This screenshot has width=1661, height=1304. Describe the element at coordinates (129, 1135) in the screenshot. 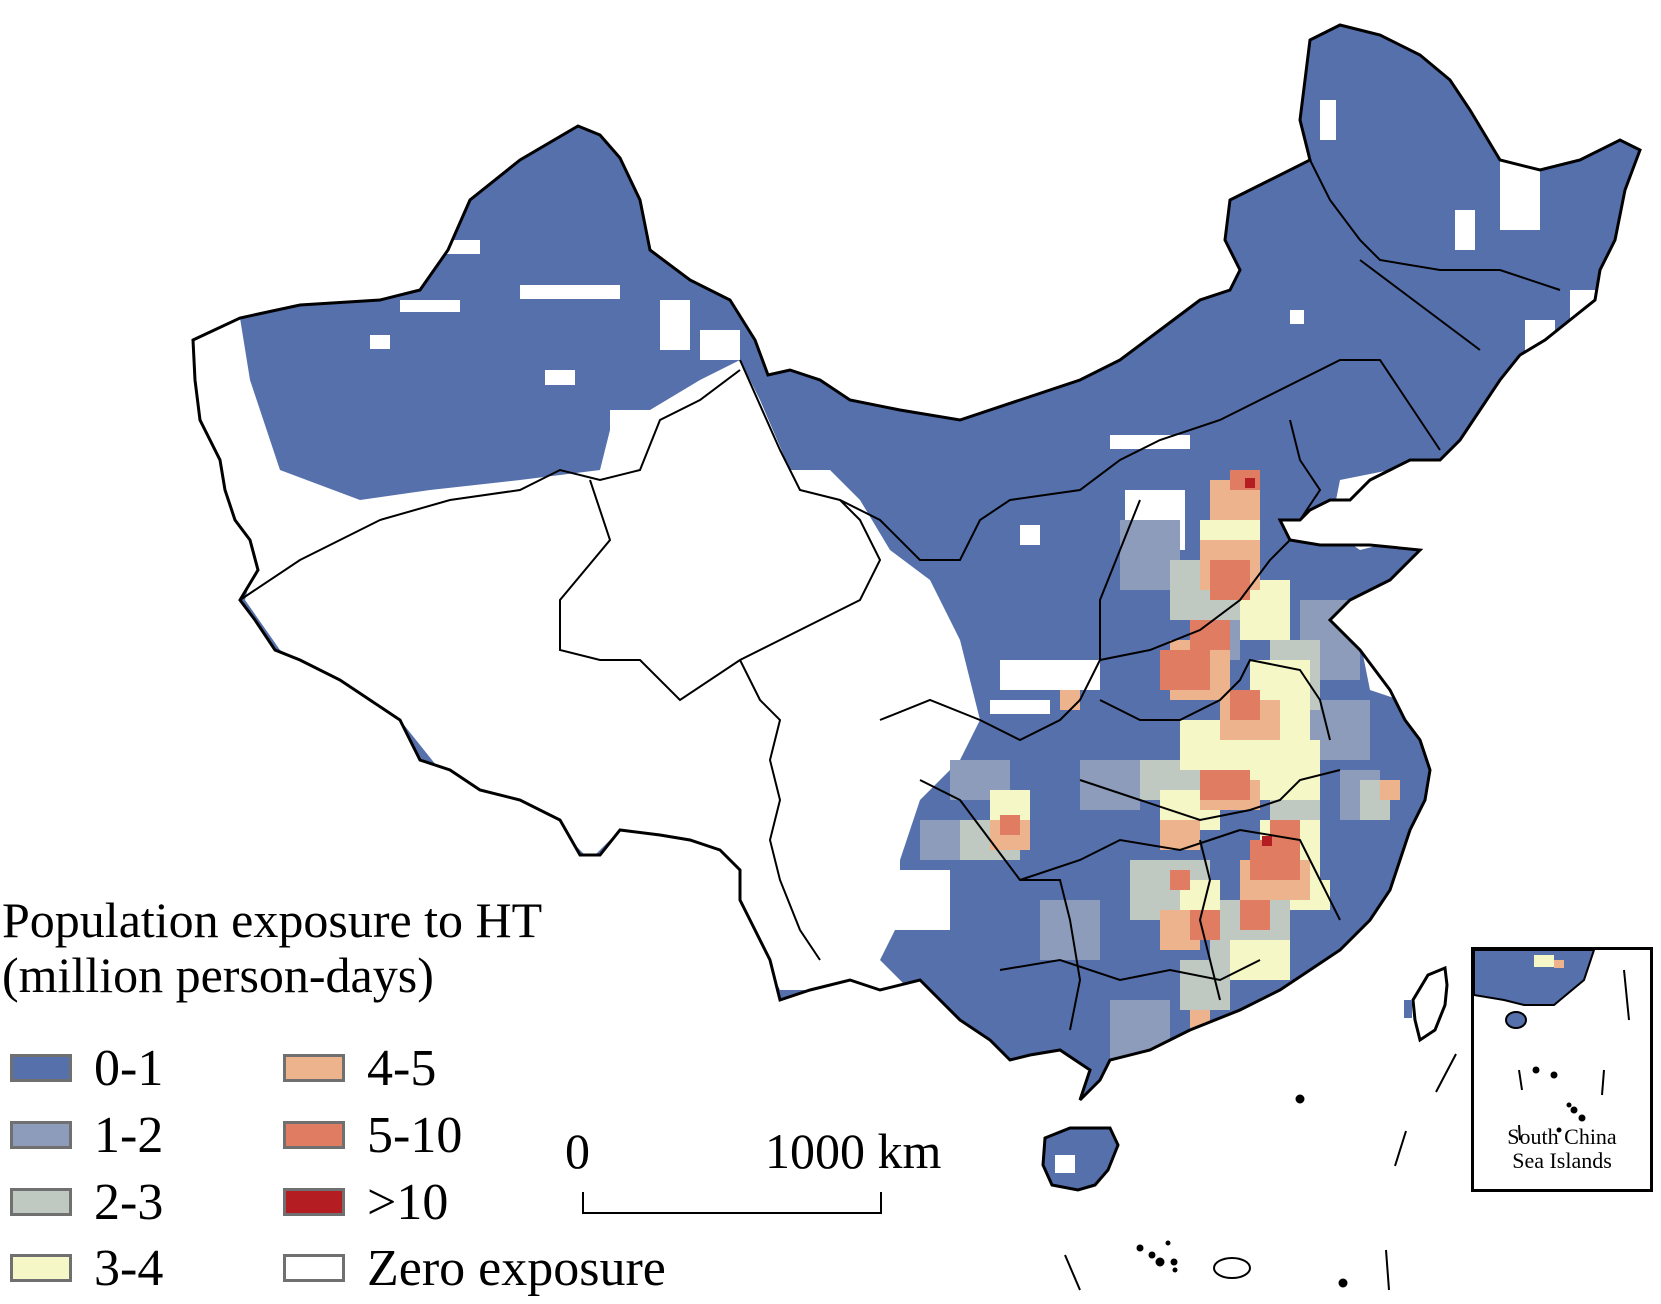

I see `legend-label: 1-2` at that location.